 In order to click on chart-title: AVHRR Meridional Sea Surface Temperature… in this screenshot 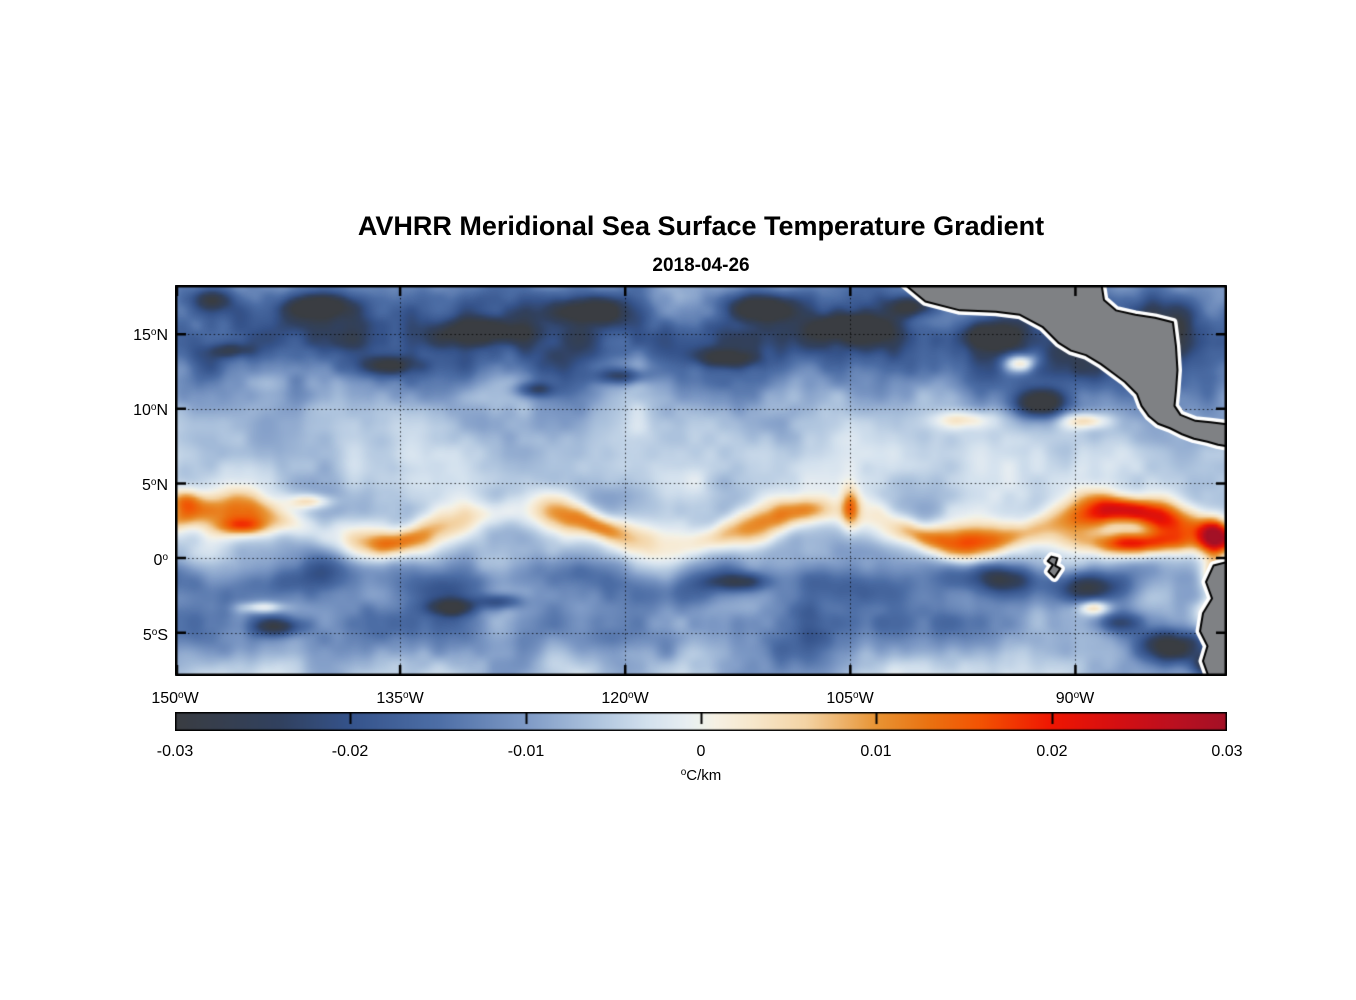, I will do `click(701, 226)`.